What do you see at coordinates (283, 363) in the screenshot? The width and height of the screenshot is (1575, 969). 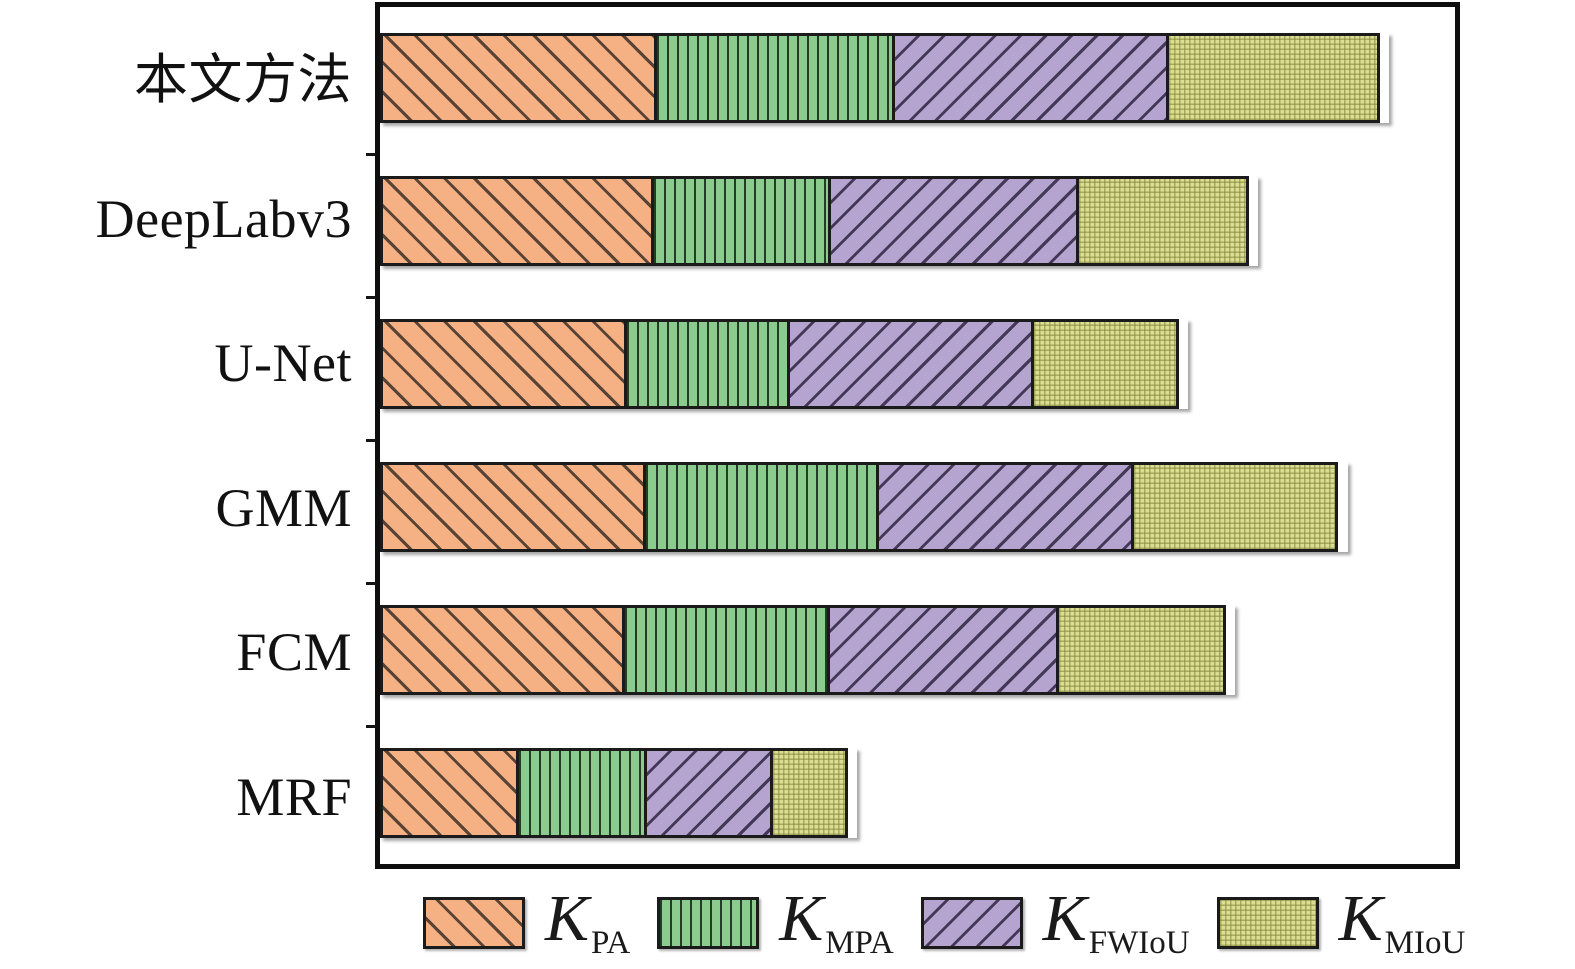 I see `category-label-2: U-Net` at bounding box center [283, 363].